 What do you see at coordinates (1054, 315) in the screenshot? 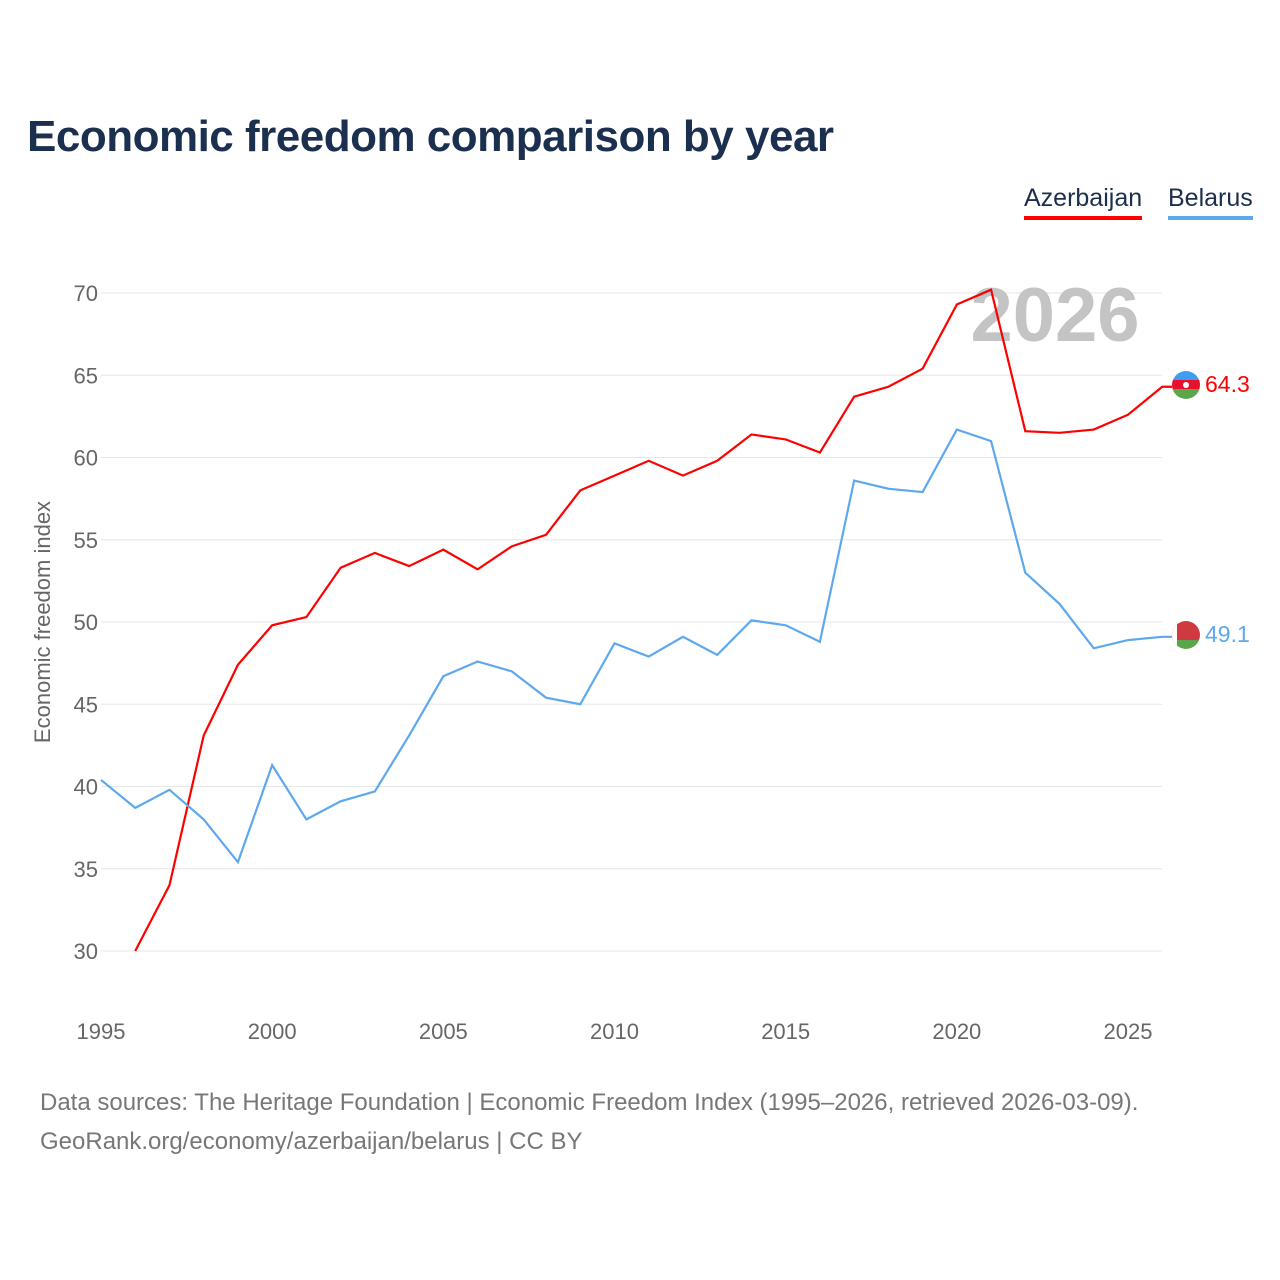
I see `year-watermark: 2026` at bounding box center [1054, 315].